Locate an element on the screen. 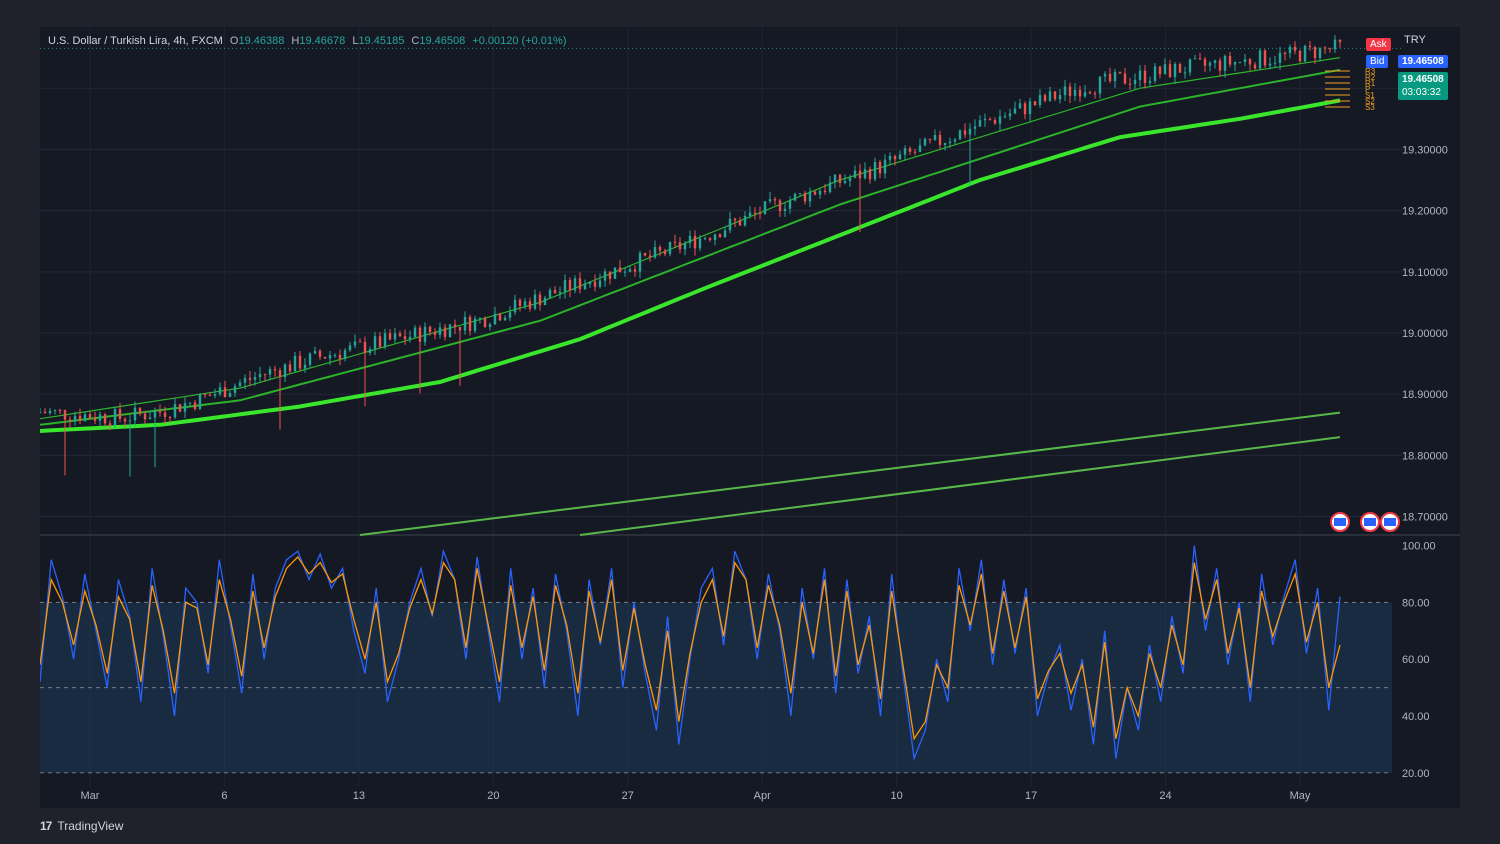 The width and height of the screenshot is (1500, 844). pivot-label: R1 is located at coordinates (1370, 83).